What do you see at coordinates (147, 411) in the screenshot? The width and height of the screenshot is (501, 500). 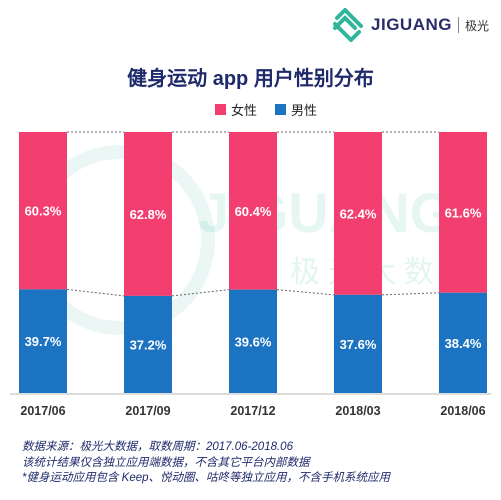 I see `x-tick-label: 2017/09` at bounding box center [147, 411].